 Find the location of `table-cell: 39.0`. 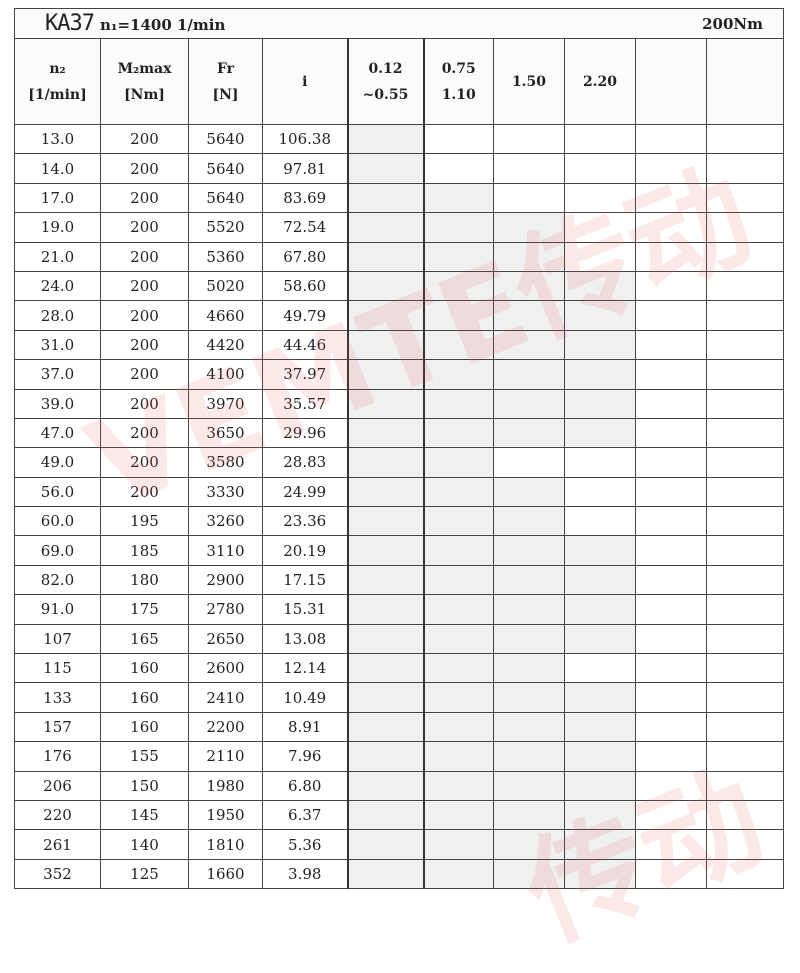

table-cell: 39.0 is located at coordinates (57, 403).